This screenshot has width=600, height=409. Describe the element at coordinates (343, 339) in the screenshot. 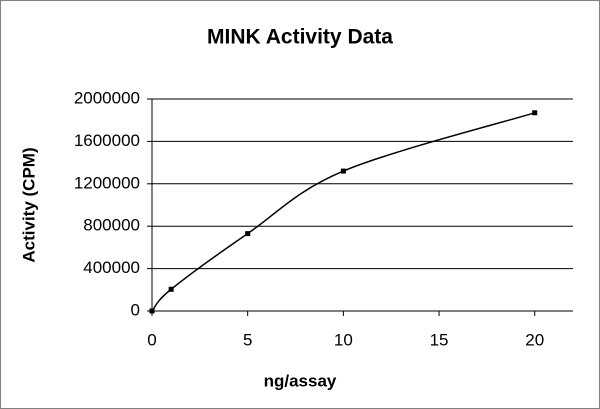

I see `x-tick-label: 10` at that location.